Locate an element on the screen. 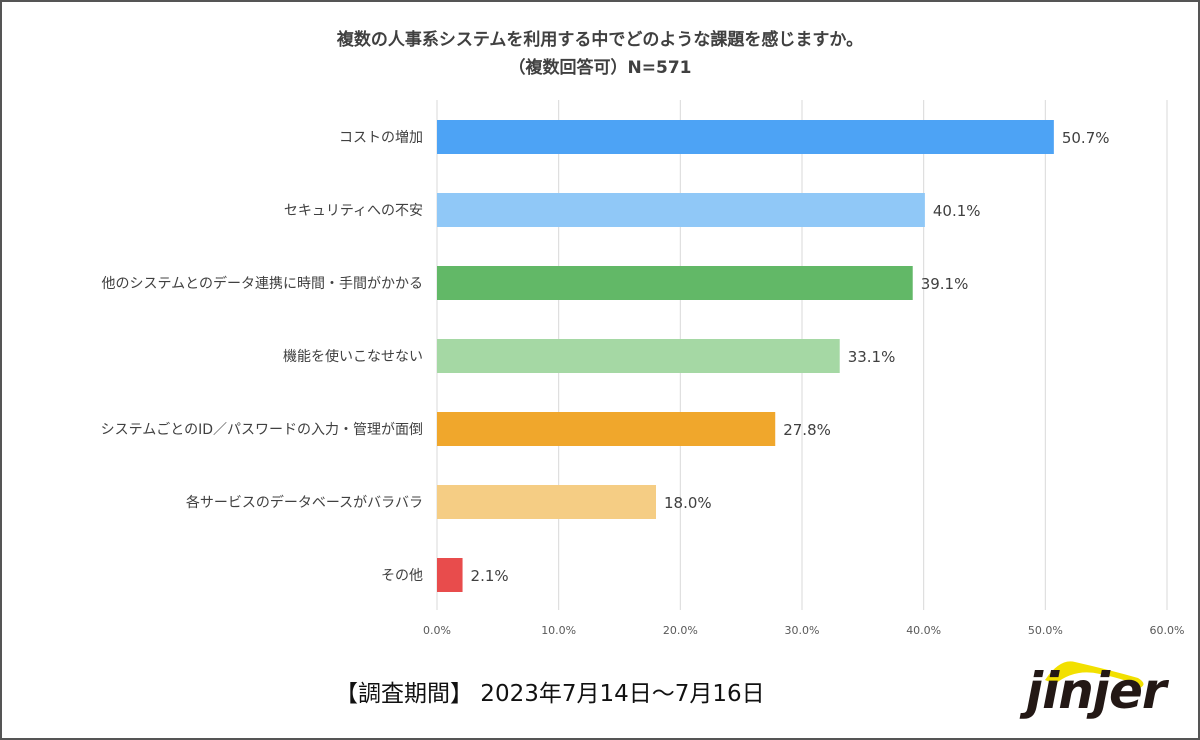  category-label: 他のシステムとのデータ連携に時間・手間がかかる is located at coordinates (262, 283).